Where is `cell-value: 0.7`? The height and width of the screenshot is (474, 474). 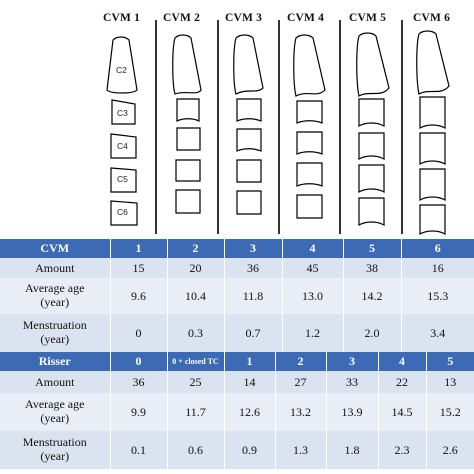
cell-value: 0.7 is located at coordinates (252, 333).